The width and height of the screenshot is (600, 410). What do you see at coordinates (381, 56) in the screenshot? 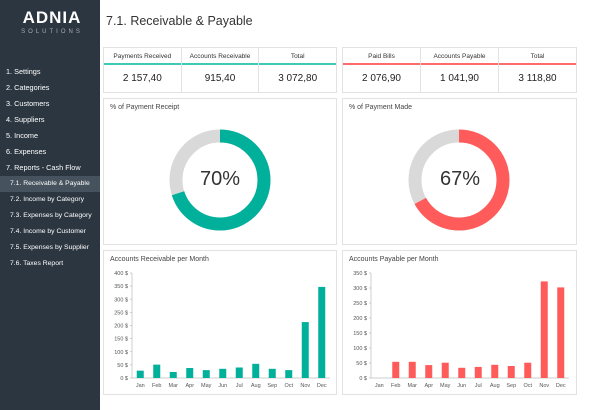
I see `kpi-label: Paid Bills` at bounding box center [381, 56].